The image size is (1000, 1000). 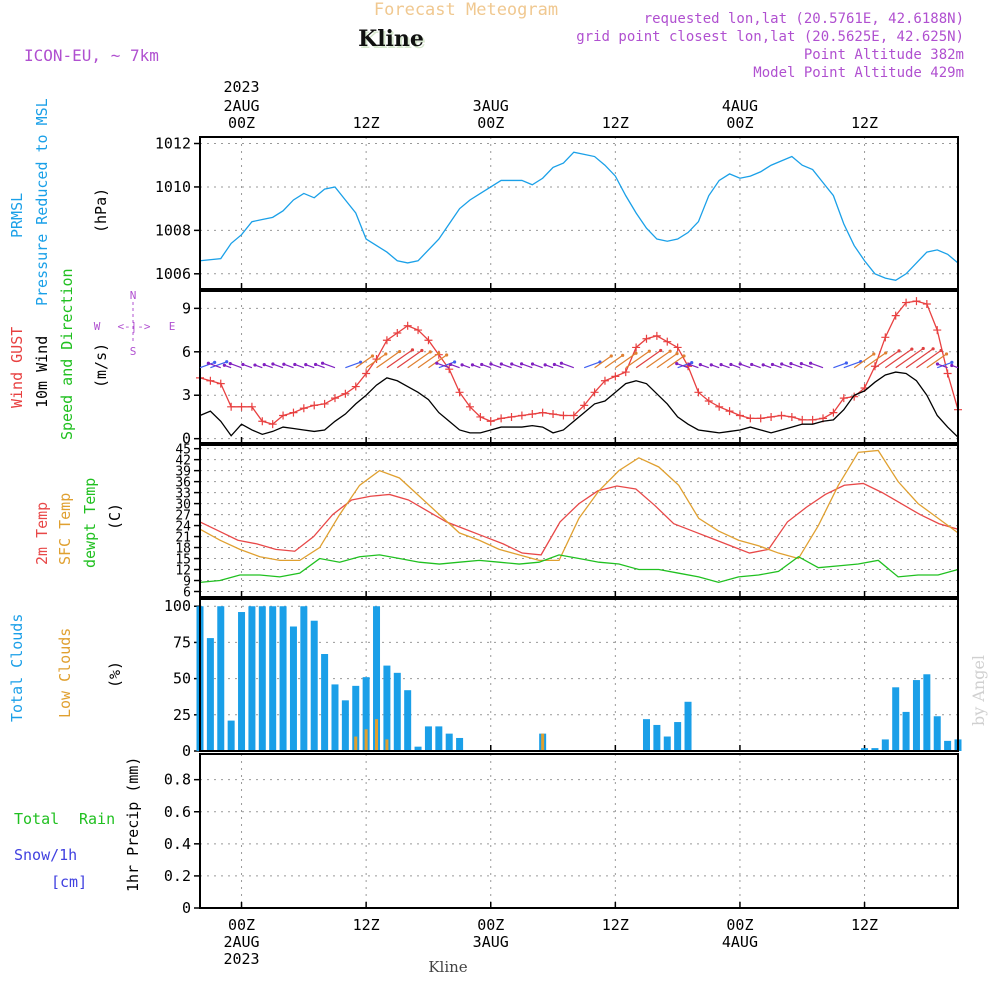 What do you see at coordinates (17, 367) in the screenshot?
I see `gust-label: Wind GUST` at bounding box center [17, 367].